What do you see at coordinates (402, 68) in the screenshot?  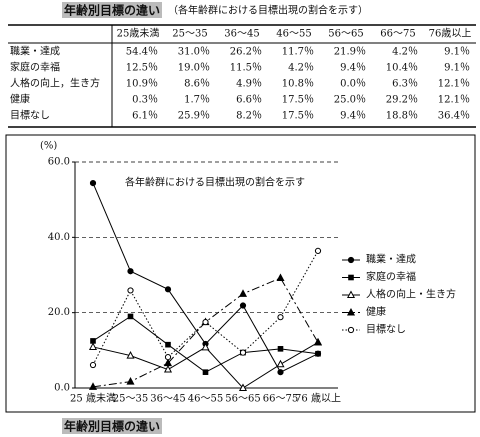 I see `cell: 10.4％` at bounding box center [402, 68].